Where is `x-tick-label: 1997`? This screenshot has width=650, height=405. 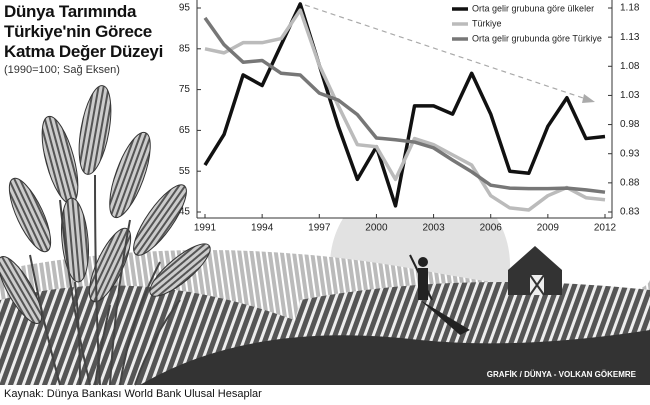
x-tick-label: 1997 is located at coordinates (319, 228).